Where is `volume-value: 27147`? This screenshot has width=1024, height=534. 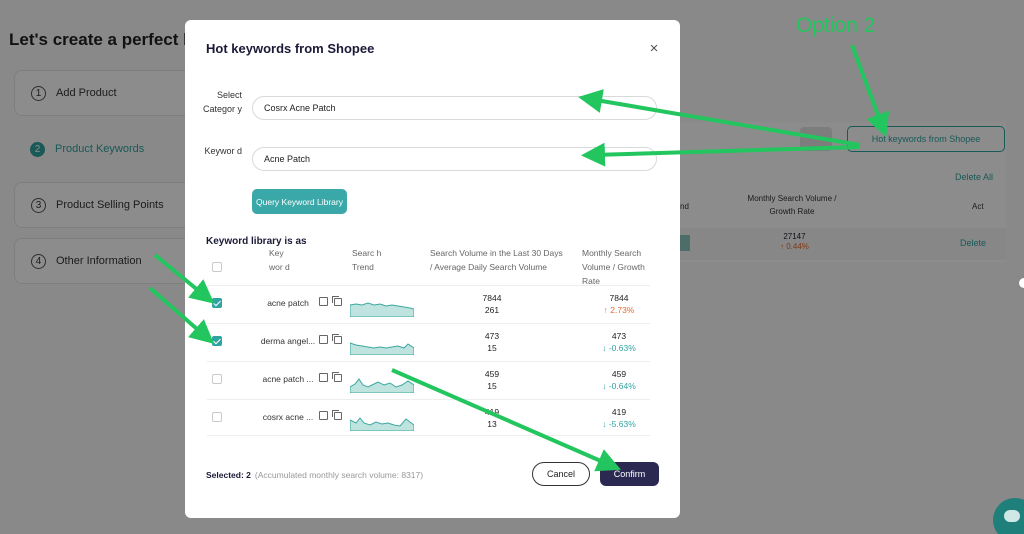 volume-value: 27147 is located at coordinates (794, 236).